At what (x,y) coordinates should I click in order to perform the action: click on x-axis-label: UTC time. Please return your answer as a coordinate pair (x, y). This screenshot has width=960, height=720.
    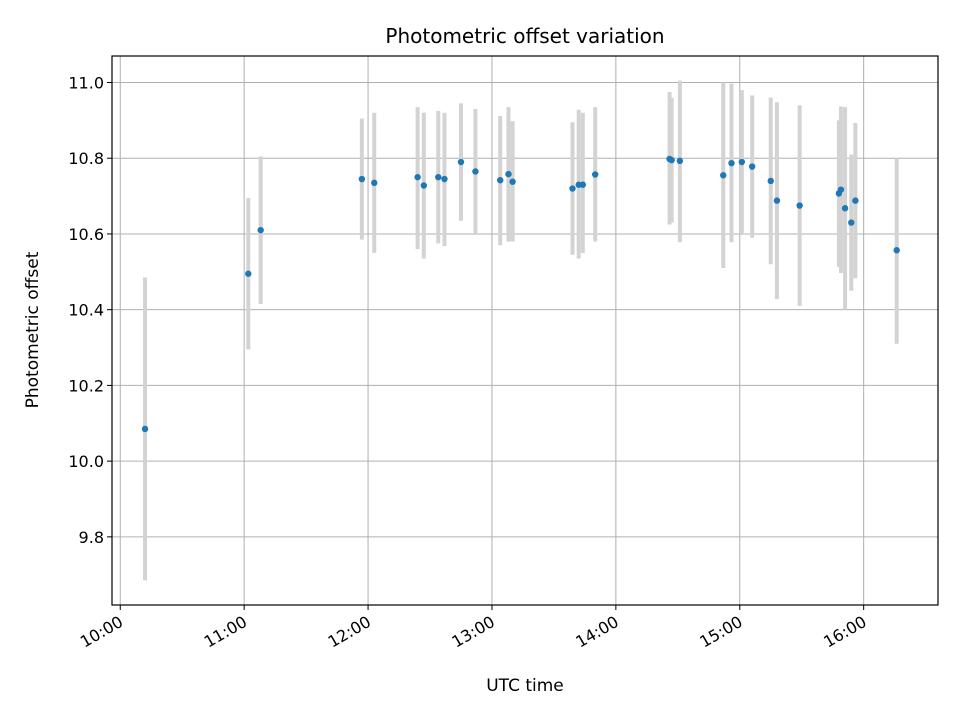
    Looking at the image, I should click on (525, 686).